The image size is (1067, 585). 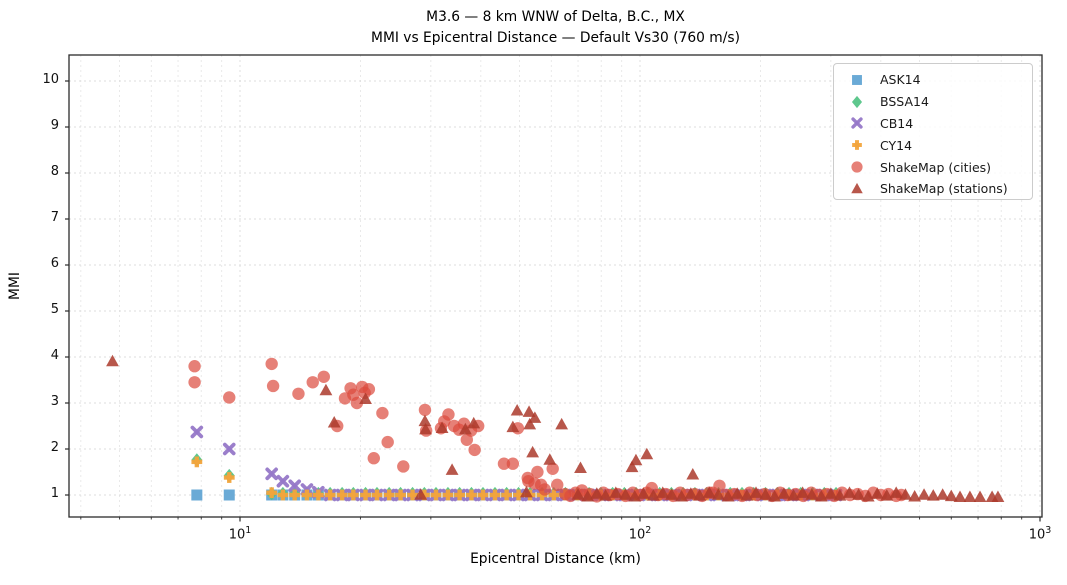 What do you see at coordinates (54, 309) in the screenshot?
I see `y-tick-label: 5` at bounding box center [54, 309].